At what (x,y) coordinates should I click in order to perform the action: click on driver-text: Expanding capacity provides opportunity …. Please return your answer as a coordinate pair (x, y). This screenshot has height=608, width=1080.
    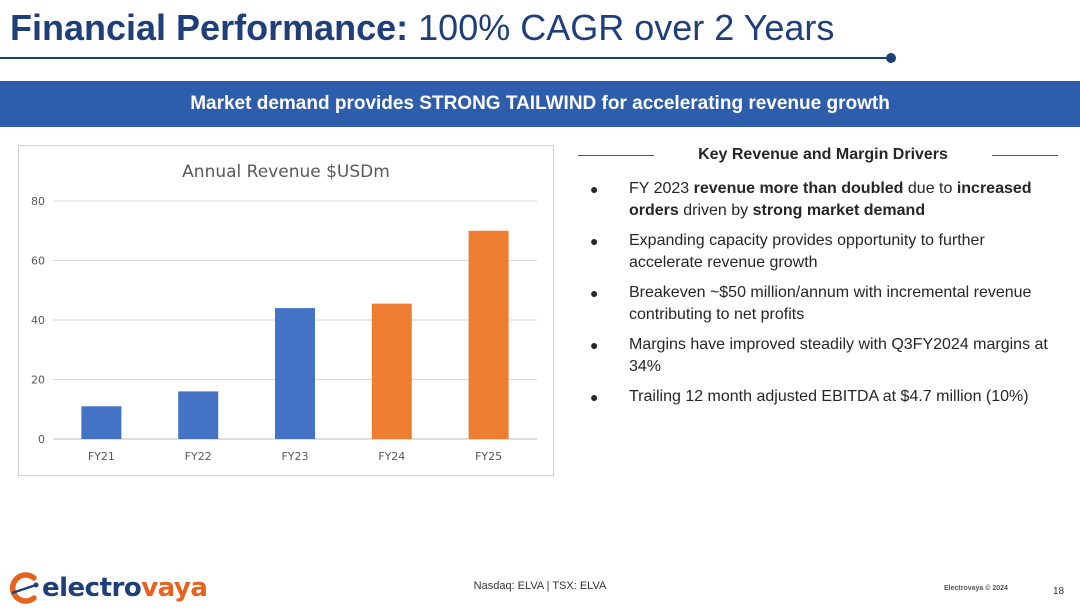
    Looking at the image, I should click on (807, 251).